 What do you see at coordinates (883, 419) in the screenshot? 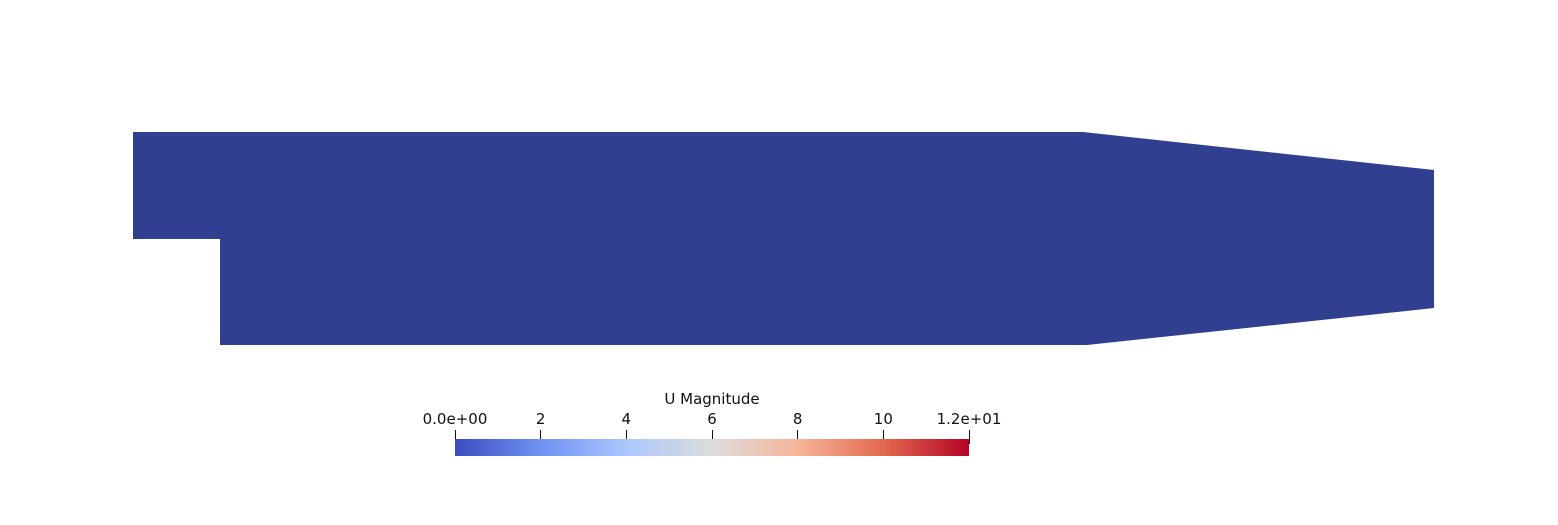
I see `colorbar-tick-label: 10` at bounding box center [883, 419].